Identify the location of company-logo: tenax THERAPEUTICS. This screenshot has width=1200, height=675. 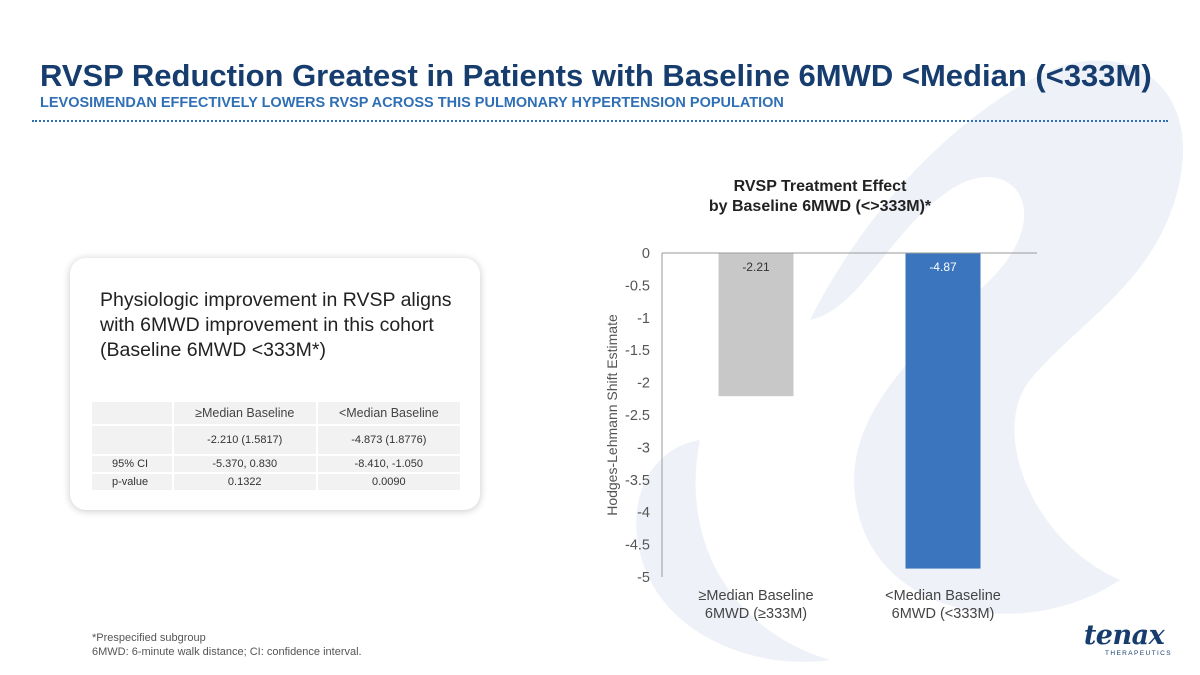
(1124, 639).